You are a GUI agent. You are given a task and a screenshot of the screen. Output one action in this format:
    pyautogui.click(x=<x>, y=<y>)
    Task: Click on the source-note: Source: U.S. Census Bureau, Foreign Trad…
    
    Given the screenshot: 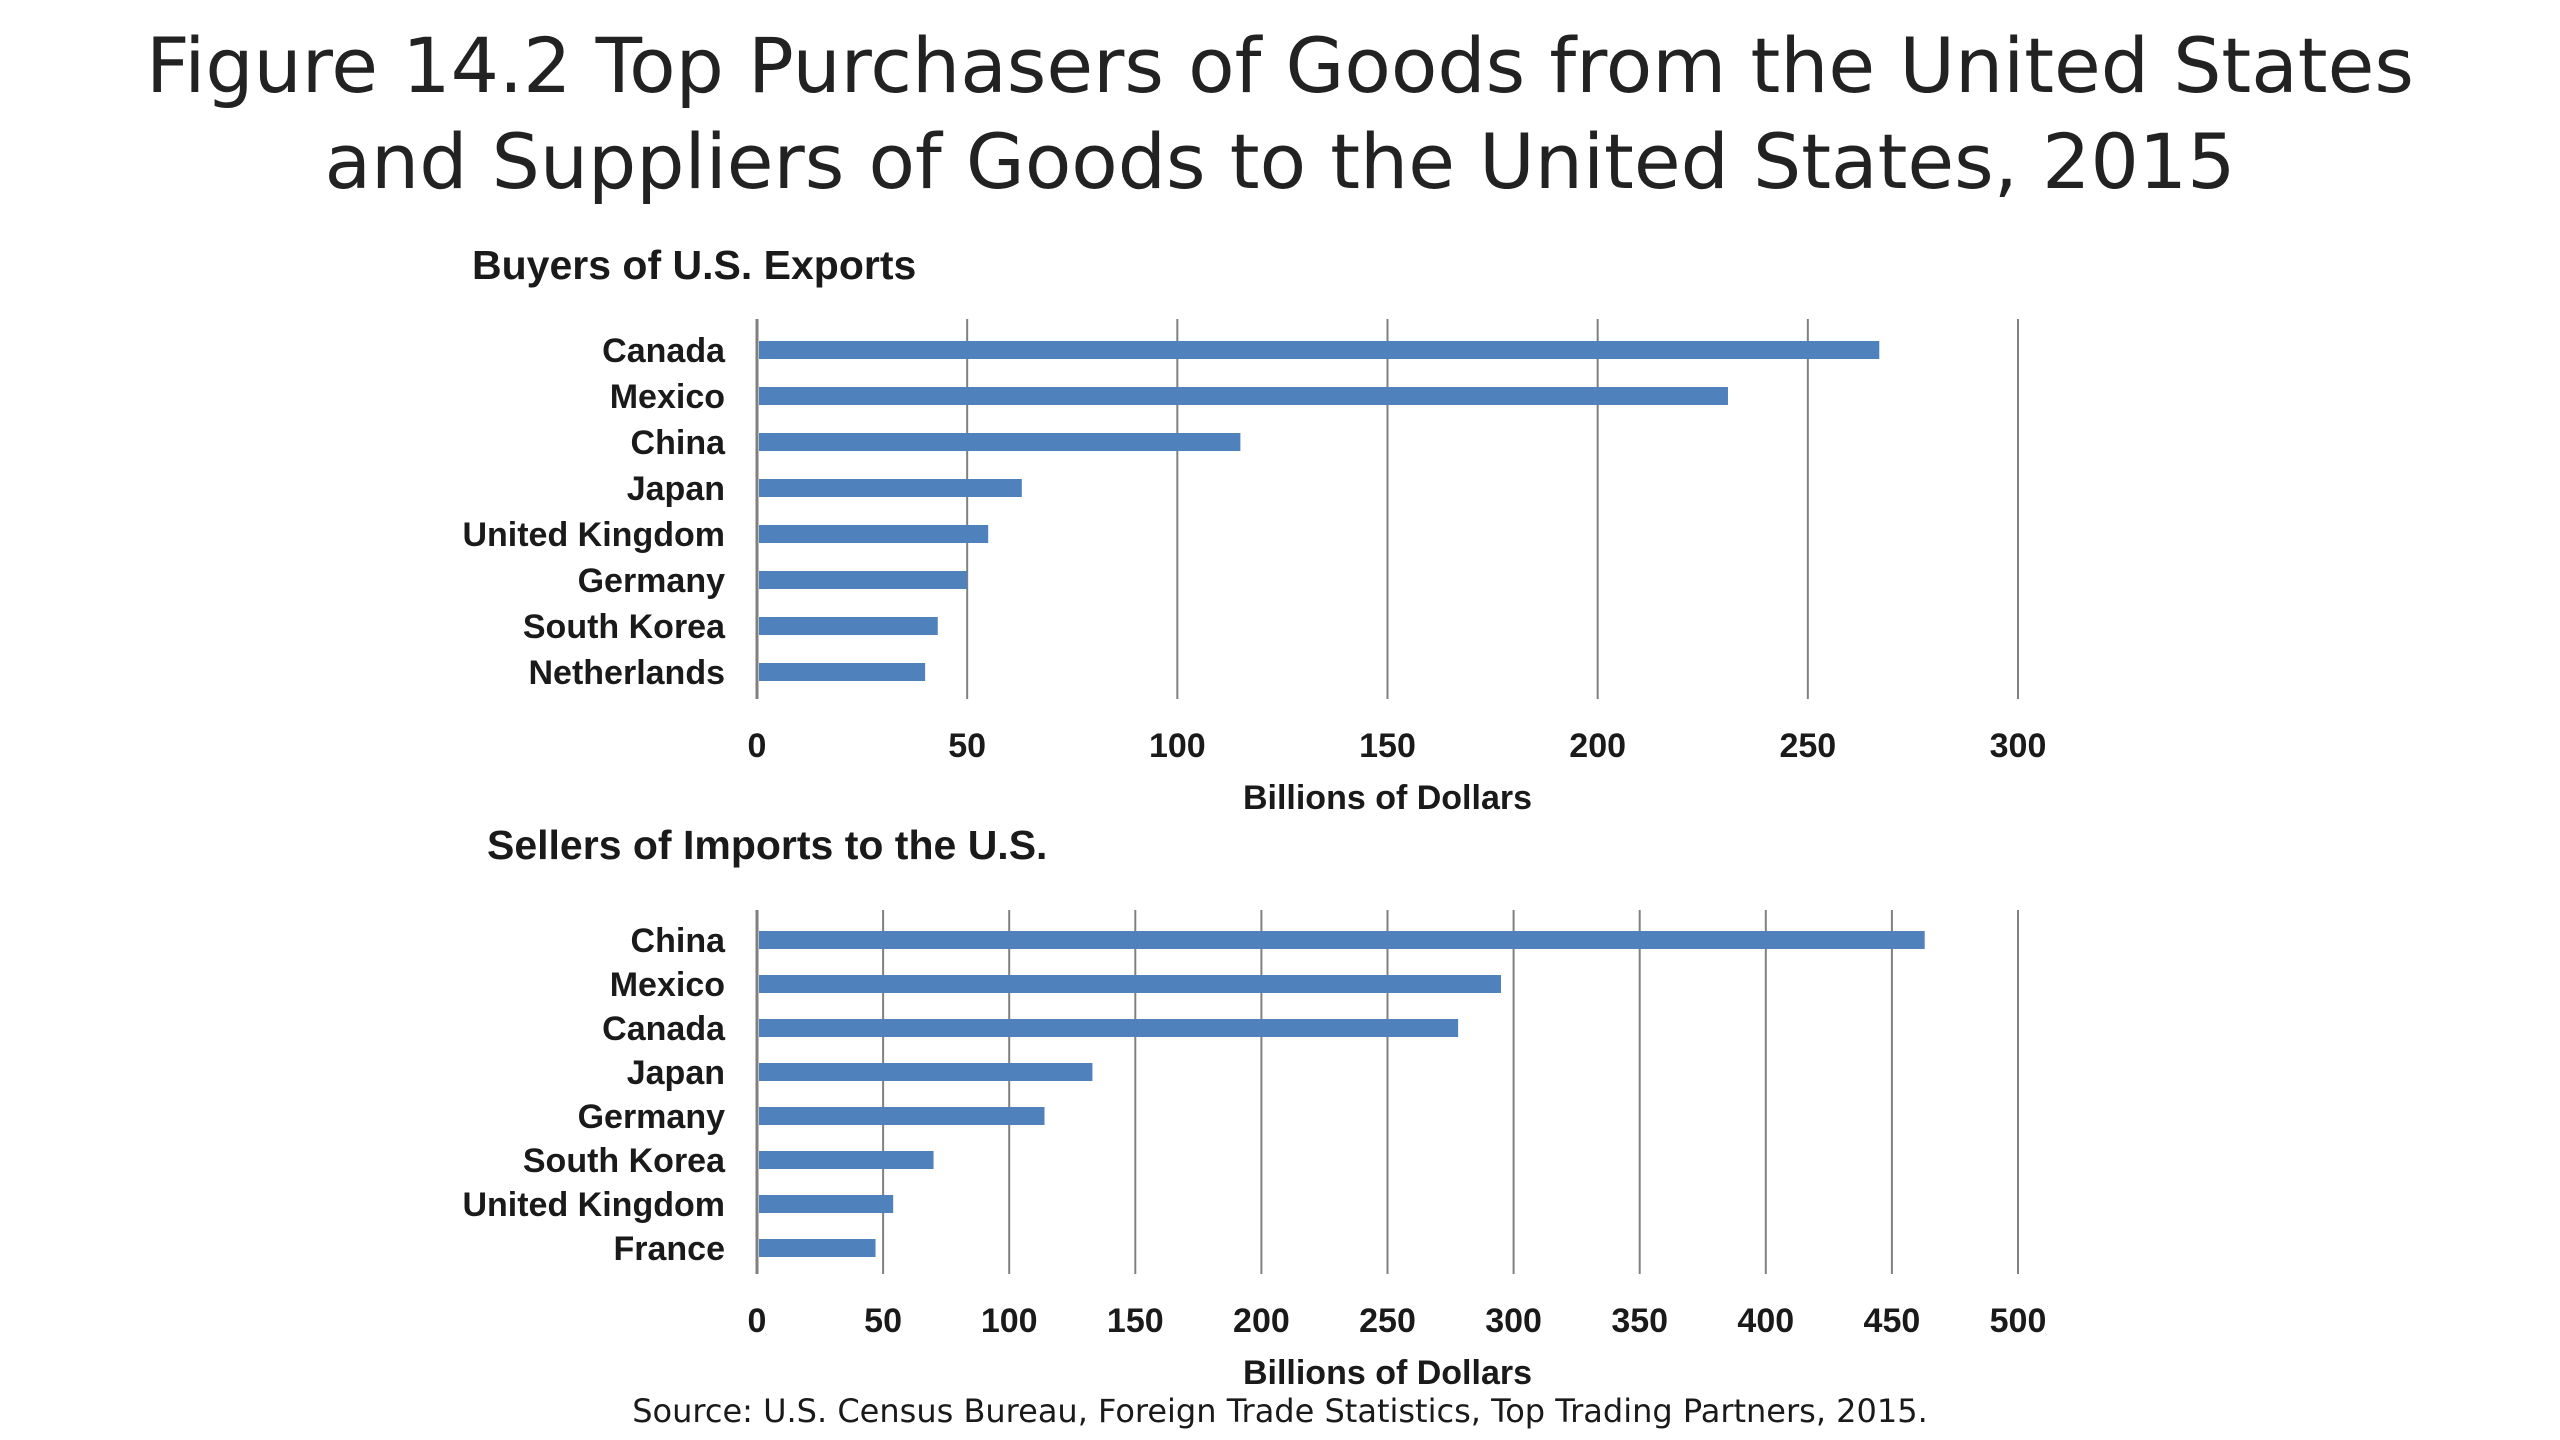 What is the action you would take?
    pyautogui.click(x=1280, y=1411)
    